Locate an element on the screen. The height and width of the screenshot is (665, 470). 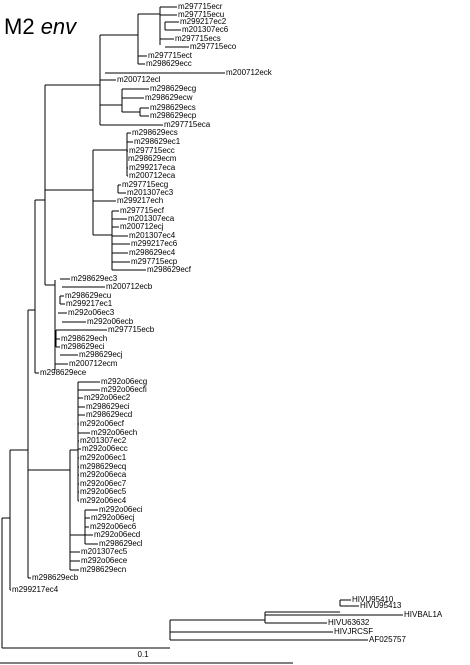
leaf-label: m200712ecl is located at coordinates (139, 79).